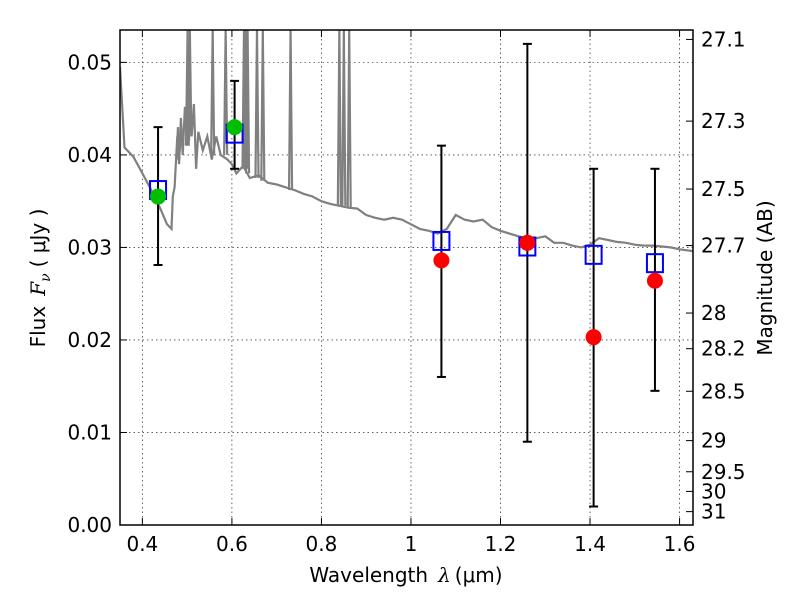 The image size is (800, 600). What do you see at coordinates (142, 544) in the screenshot?
I see `x-tick-label: 0.4` at bounding box center [142, 544].